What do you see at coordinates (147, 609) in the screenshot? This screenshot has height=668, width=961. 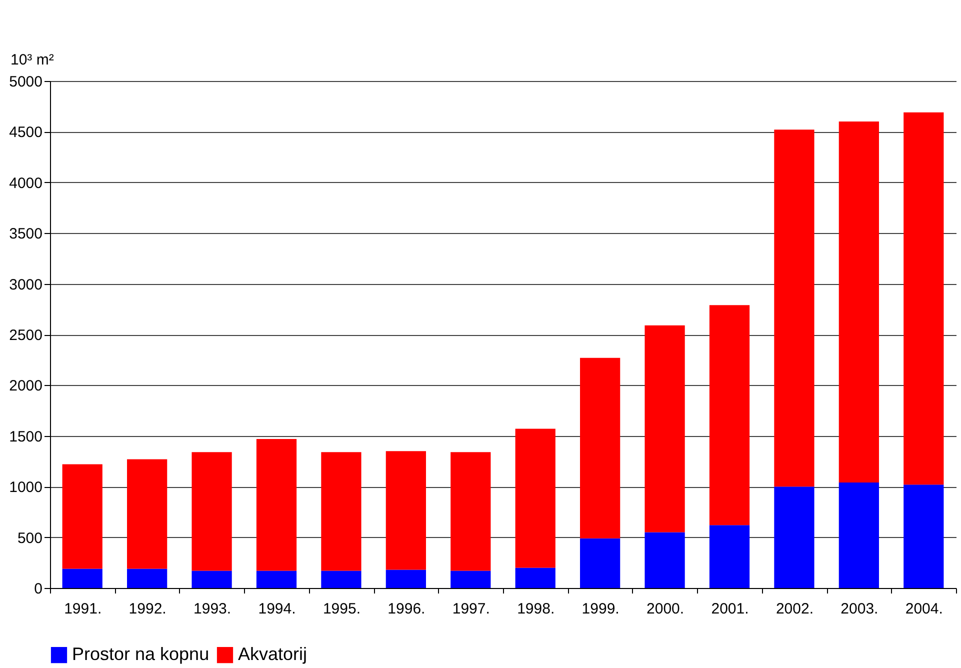 I see `x-tick-label: 1992.` at bounding box center [147, 609].